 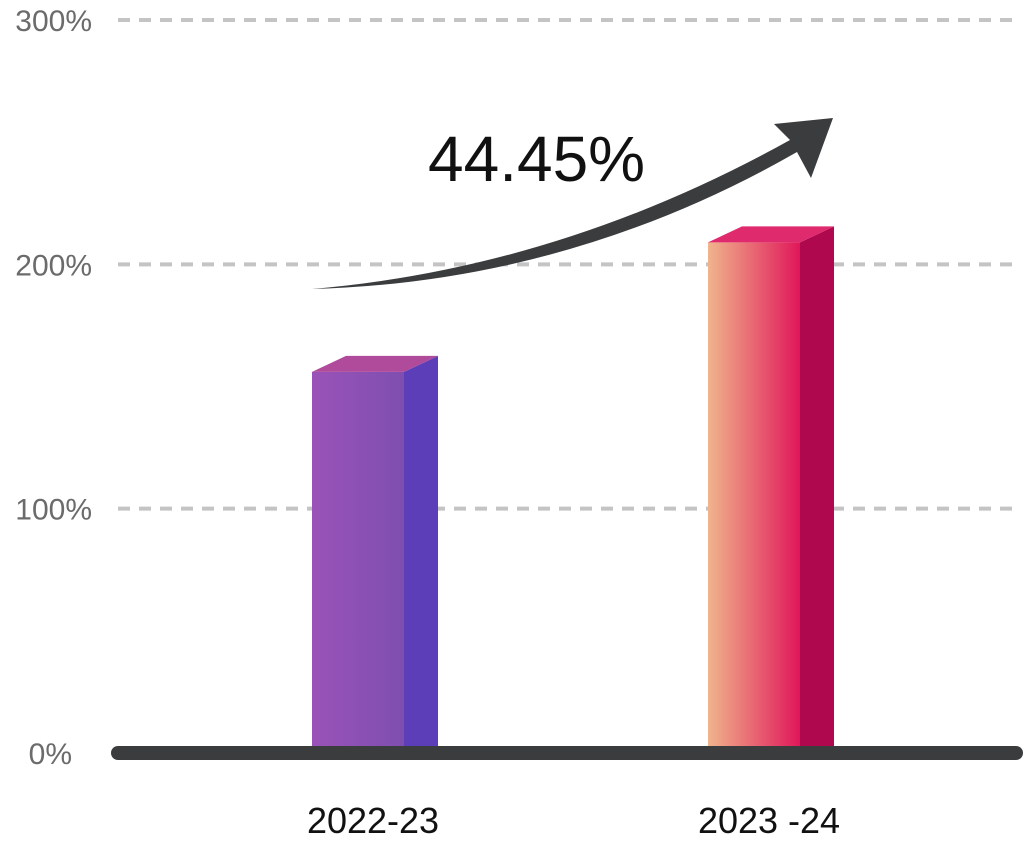 What do you see at coordinates (50, 754) in the screenshot?
I see `y-tick-label: 0%` at bounding box center [50, 754].